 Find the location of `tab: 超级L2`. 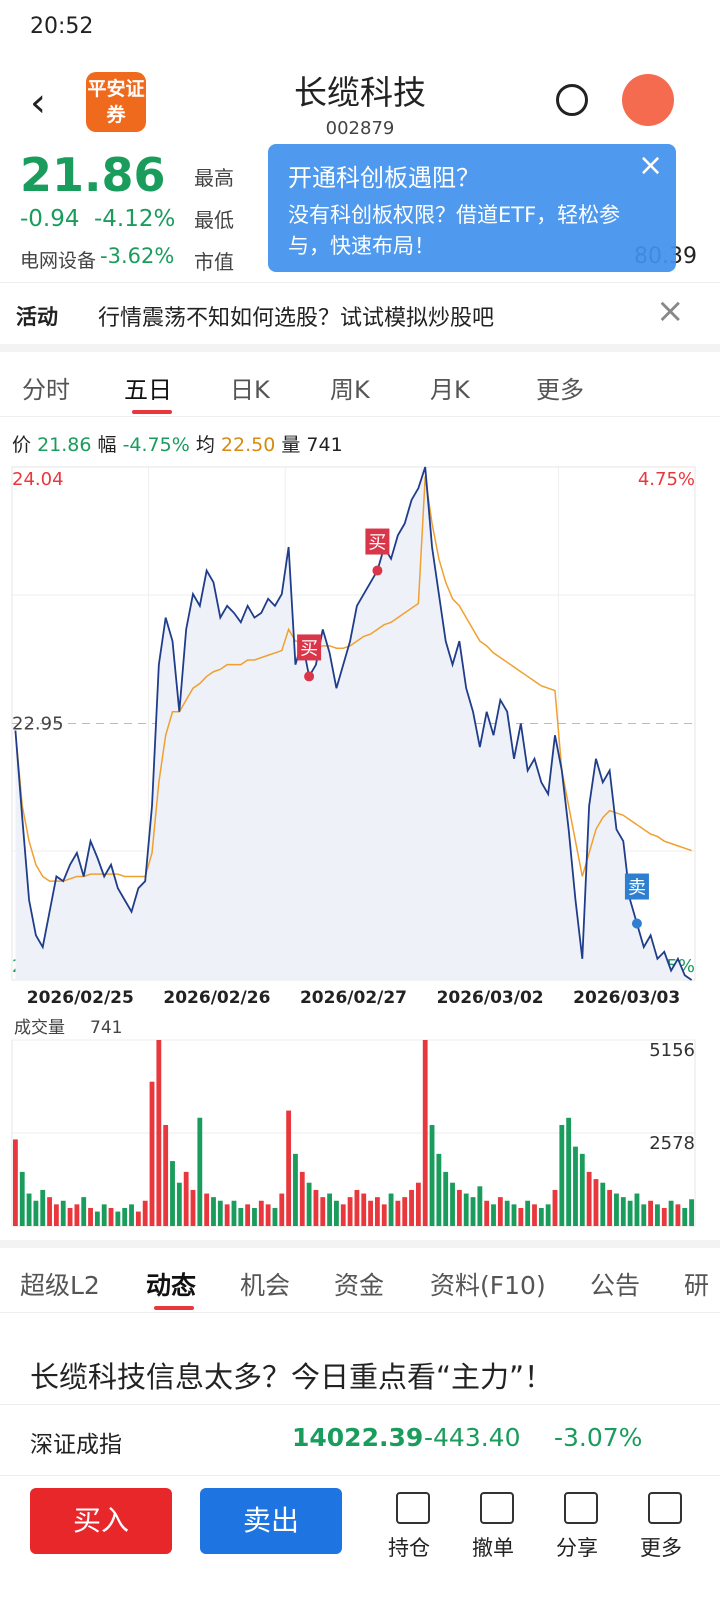

tab: 超级L2 is located at coordinates (60, 1285).